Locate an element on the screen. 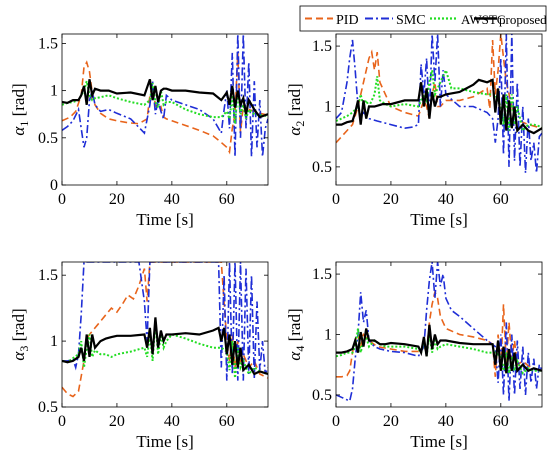 The width and height of the screenshot is (550, 466). legend-frame is located at coordinates (423, 18).